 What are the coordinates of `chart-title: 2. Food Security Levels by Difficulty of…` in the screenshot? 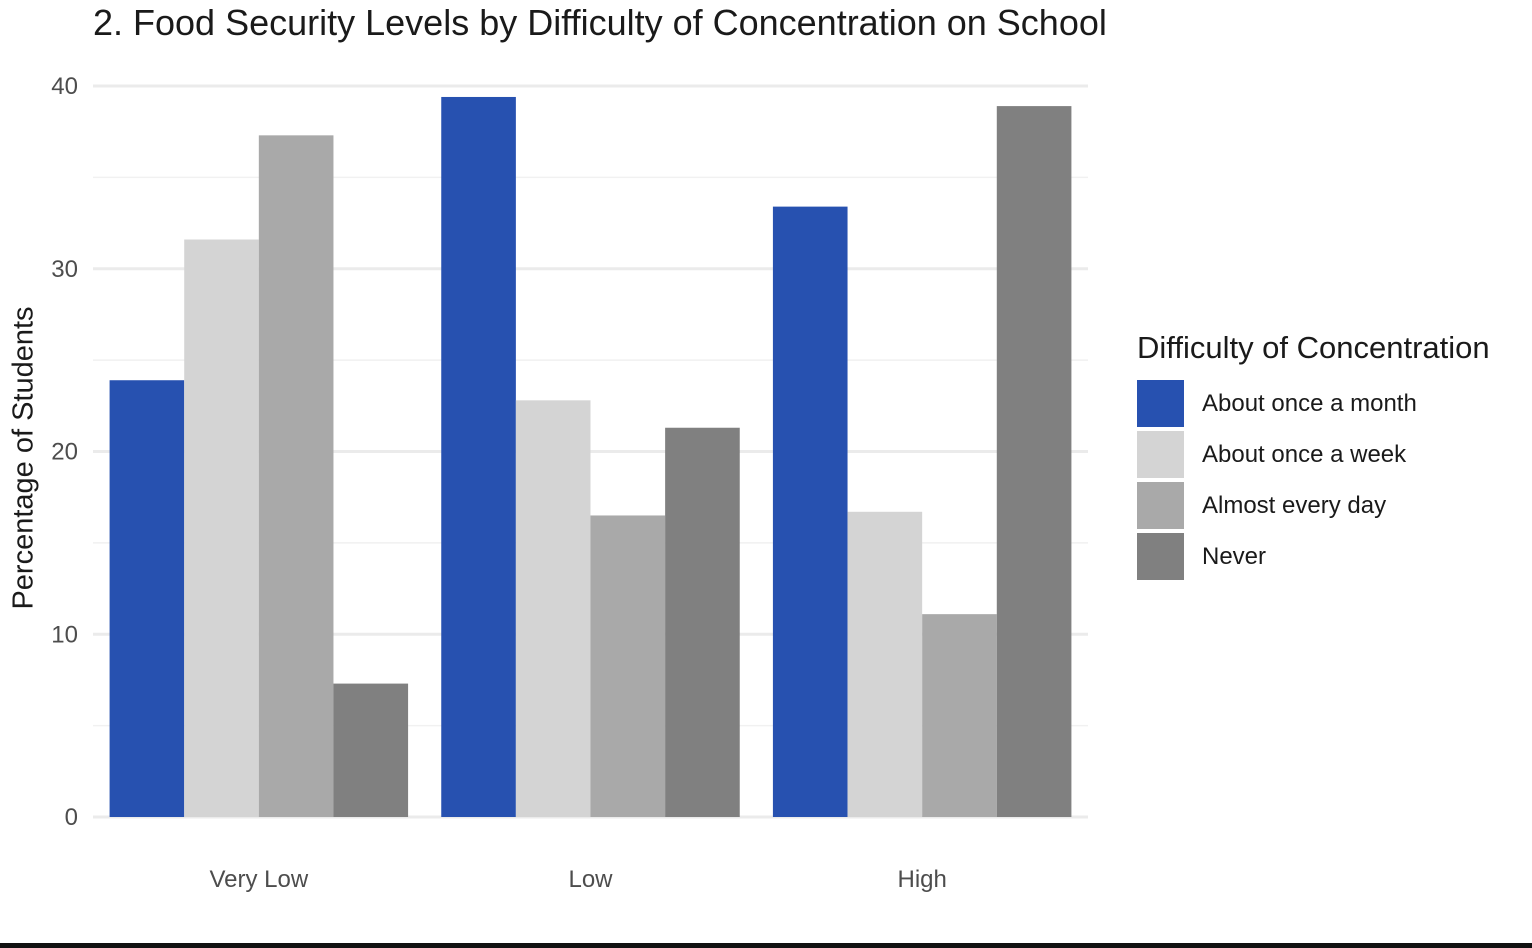 It's located at (600, 22).